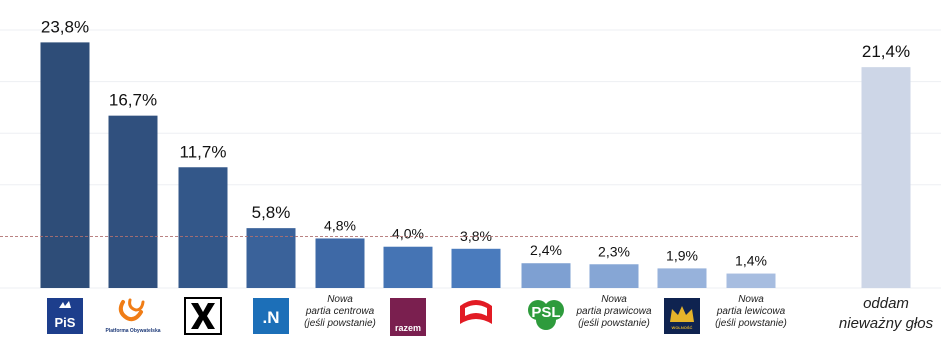  Describe the element at coordinates (545, 312) in the screenshot. I see `svg-text: PSL` at that location.